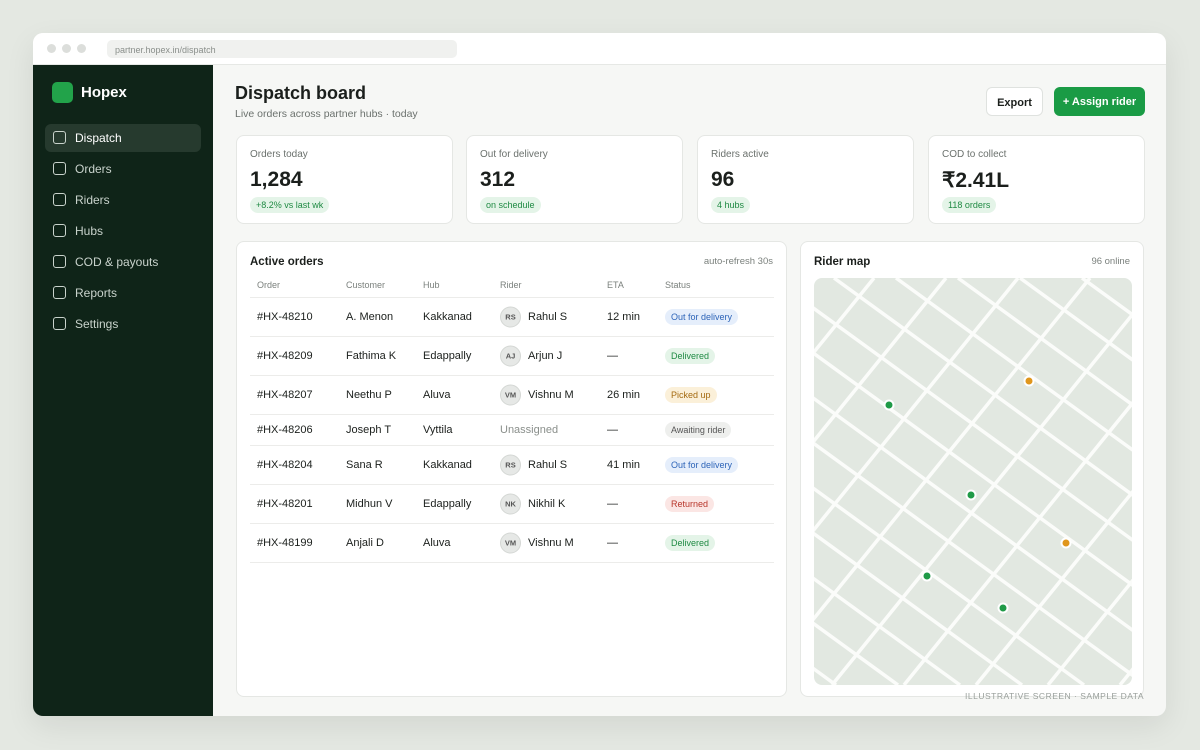 The height and width of the screenshot is (750, 1200). What do you see at coordinates (698, 430) in the screenshot?
I see `status-badge: Awaiting rider` at bounding box center [698, 430].